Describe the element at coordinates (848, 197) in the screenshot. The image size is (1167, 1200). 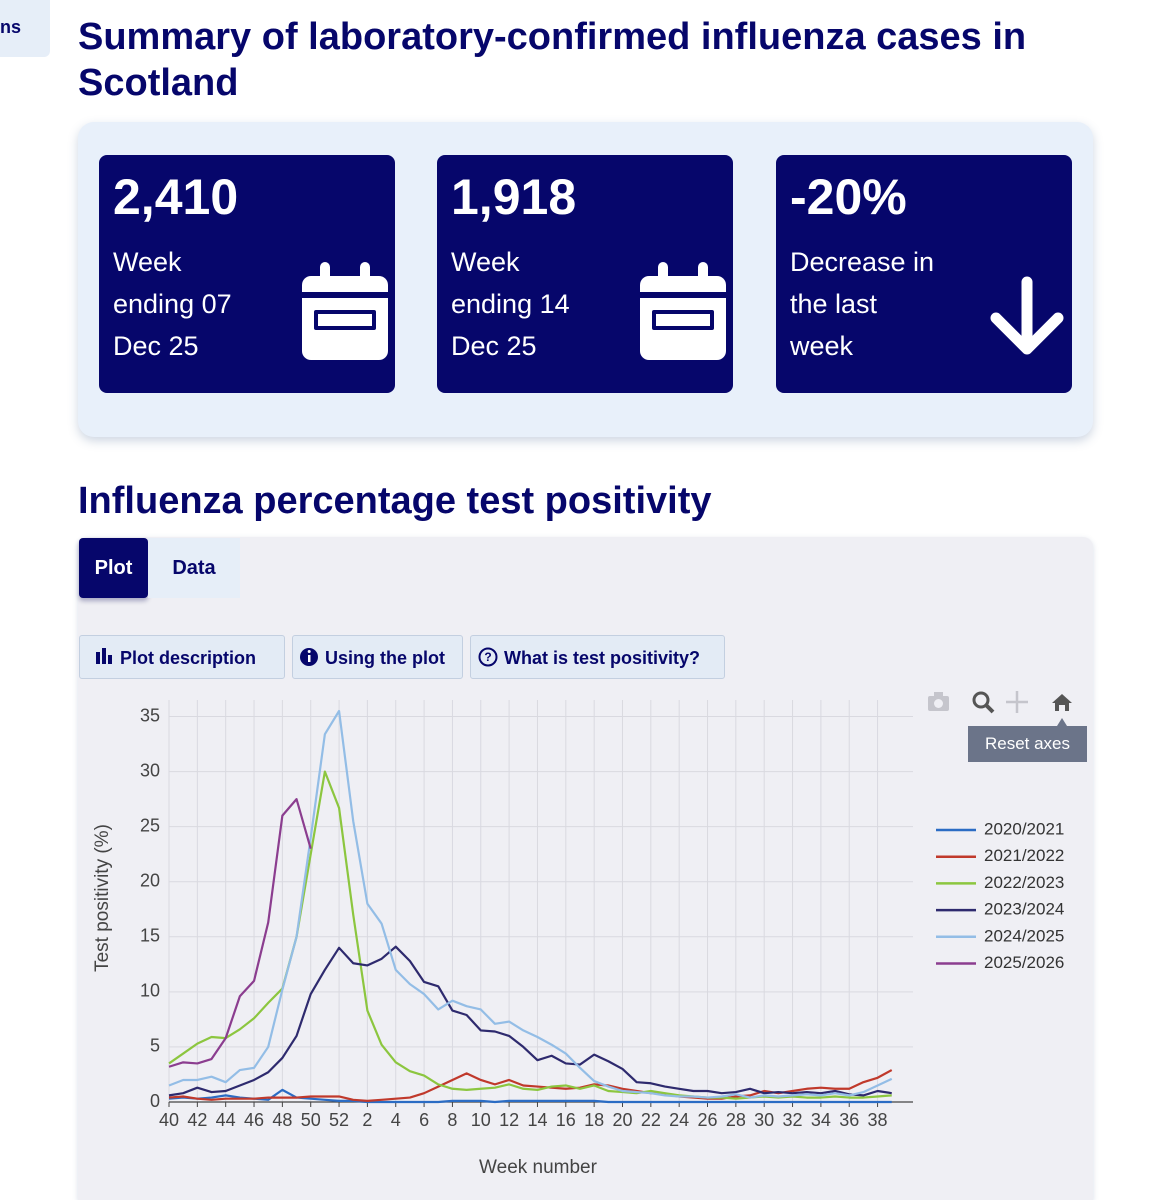
I see `card-value: -20%` at that location.